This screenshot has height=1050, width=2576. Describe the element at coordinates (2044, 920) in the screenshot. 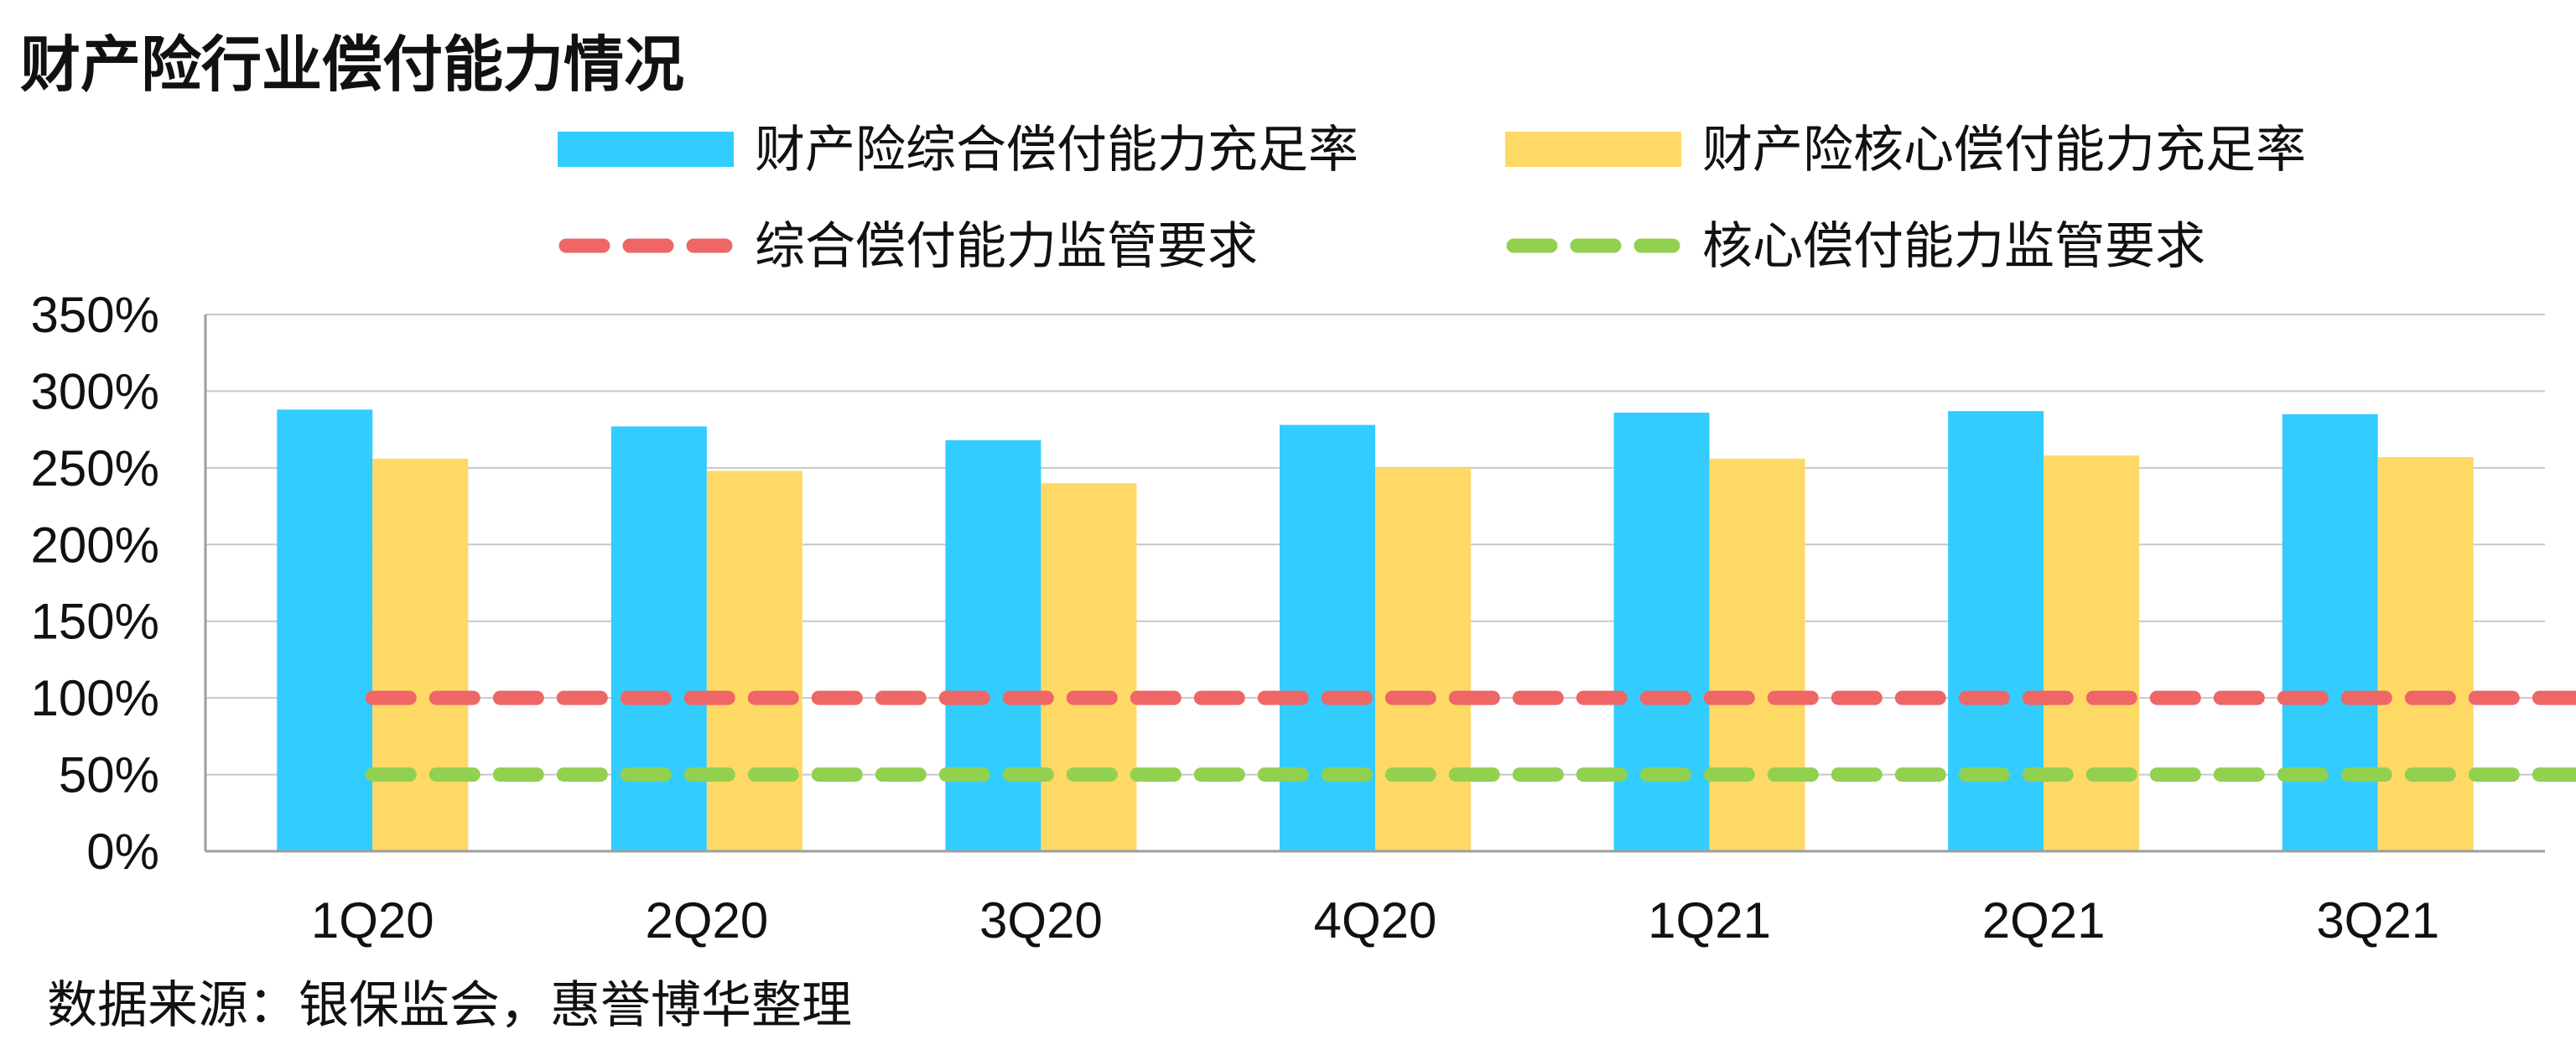

I see `x-tick-label: 2Q21` at that location.